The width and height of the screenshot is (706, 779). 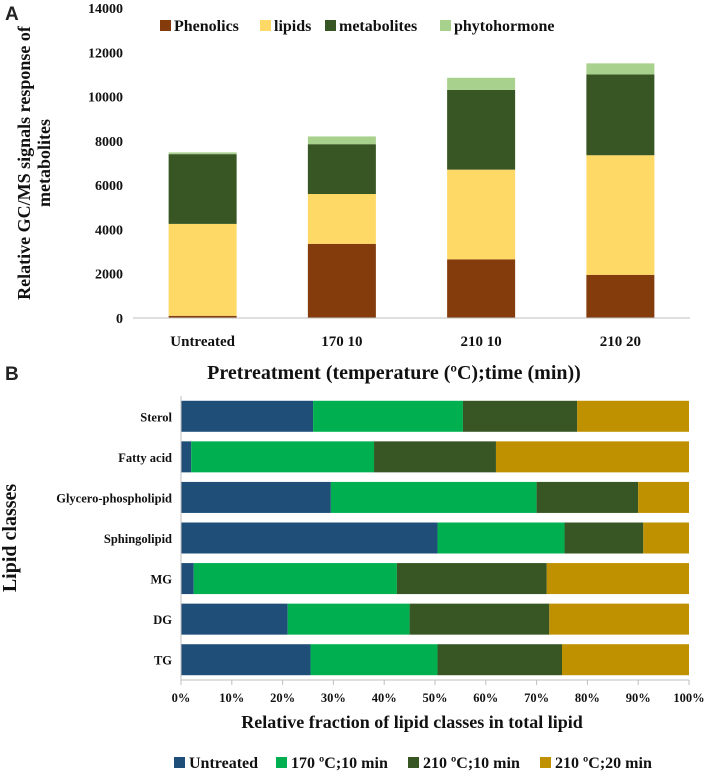 I want to click on bar-dg-210-c-10-min, so click(x=479, y=619).